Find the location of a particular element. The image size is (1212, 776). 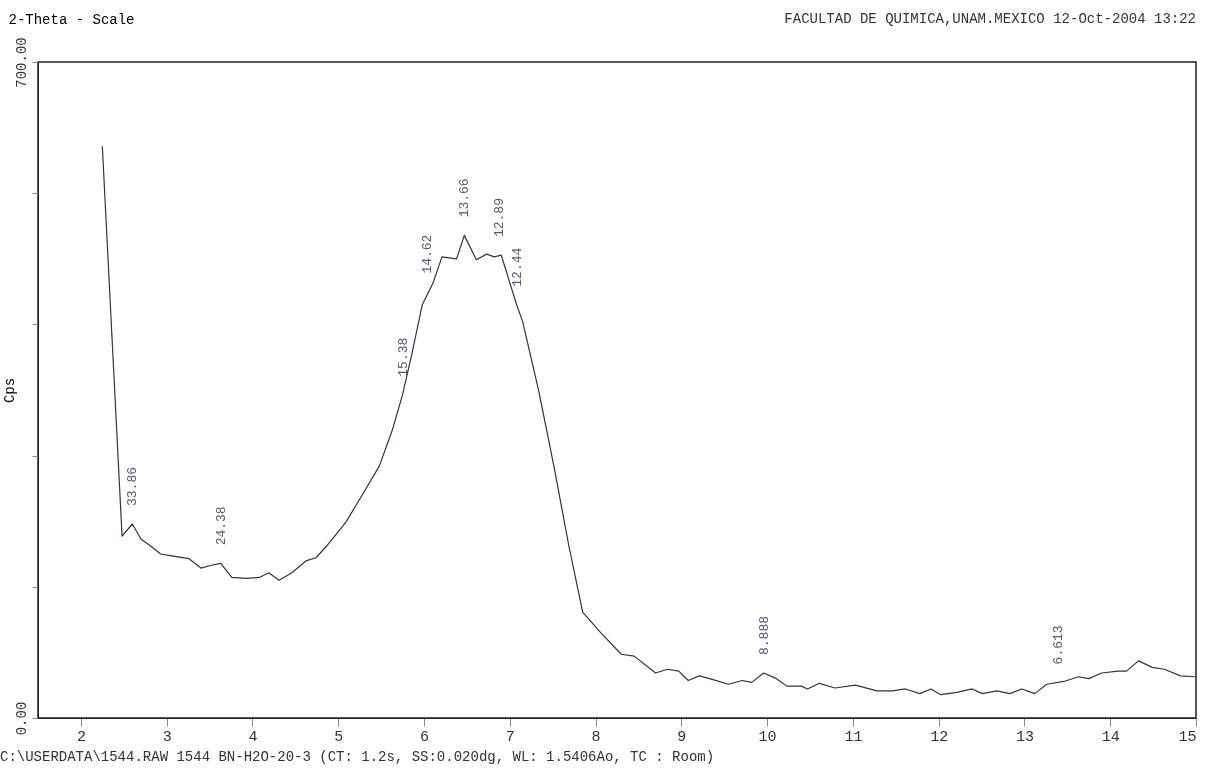

annotation: 33.86 is located at coordinates (133, 487).